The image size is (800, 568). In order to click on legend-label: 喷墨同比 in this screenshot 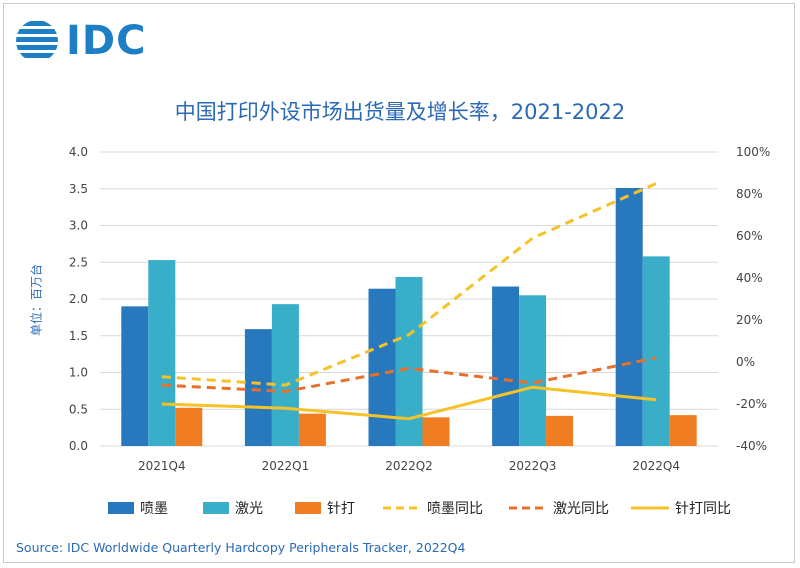, I will do `click(455, 509)`.